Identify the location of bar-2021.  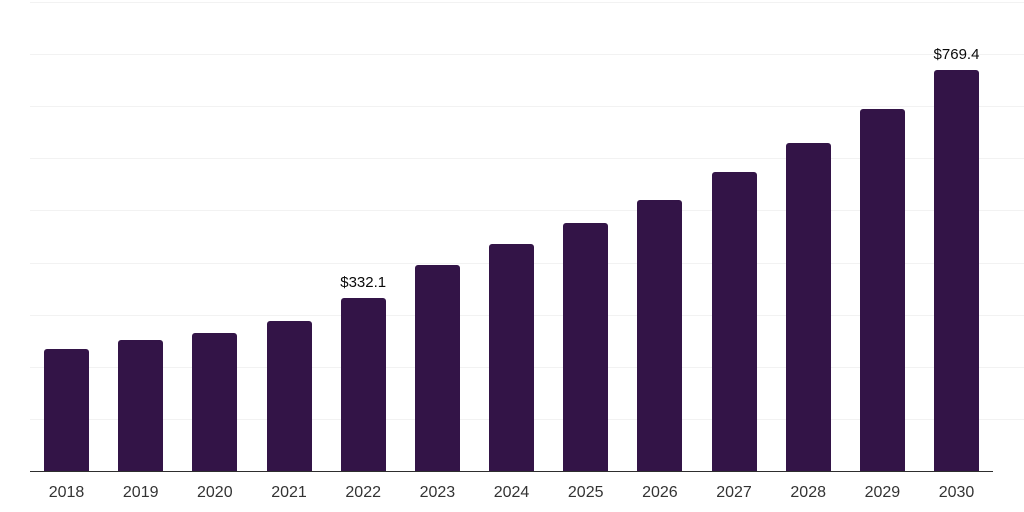
(289, 396).